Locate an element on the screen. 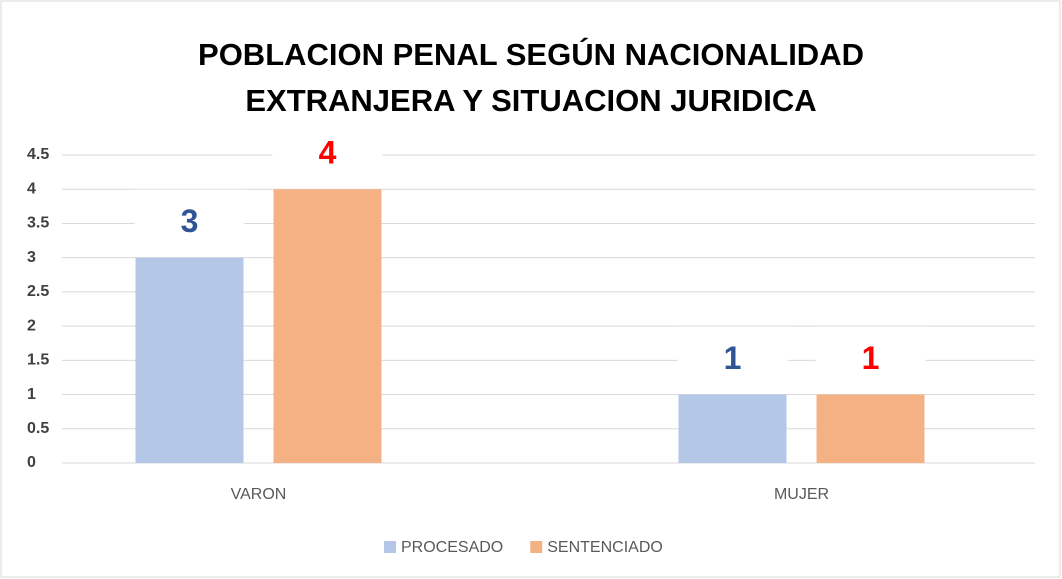 This screenshot has height=579, width=1062. data-label: 3 is located at coordinates (190, 221).